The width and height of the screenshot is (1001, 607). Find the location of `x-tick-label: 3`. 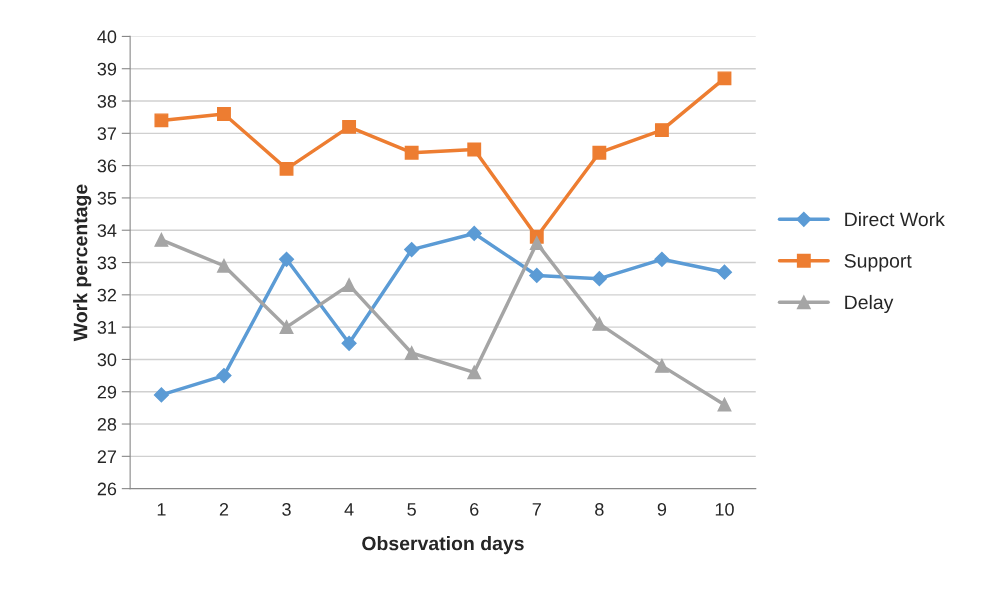

x-tick-label: 3 is located at coordinates (286, 509).